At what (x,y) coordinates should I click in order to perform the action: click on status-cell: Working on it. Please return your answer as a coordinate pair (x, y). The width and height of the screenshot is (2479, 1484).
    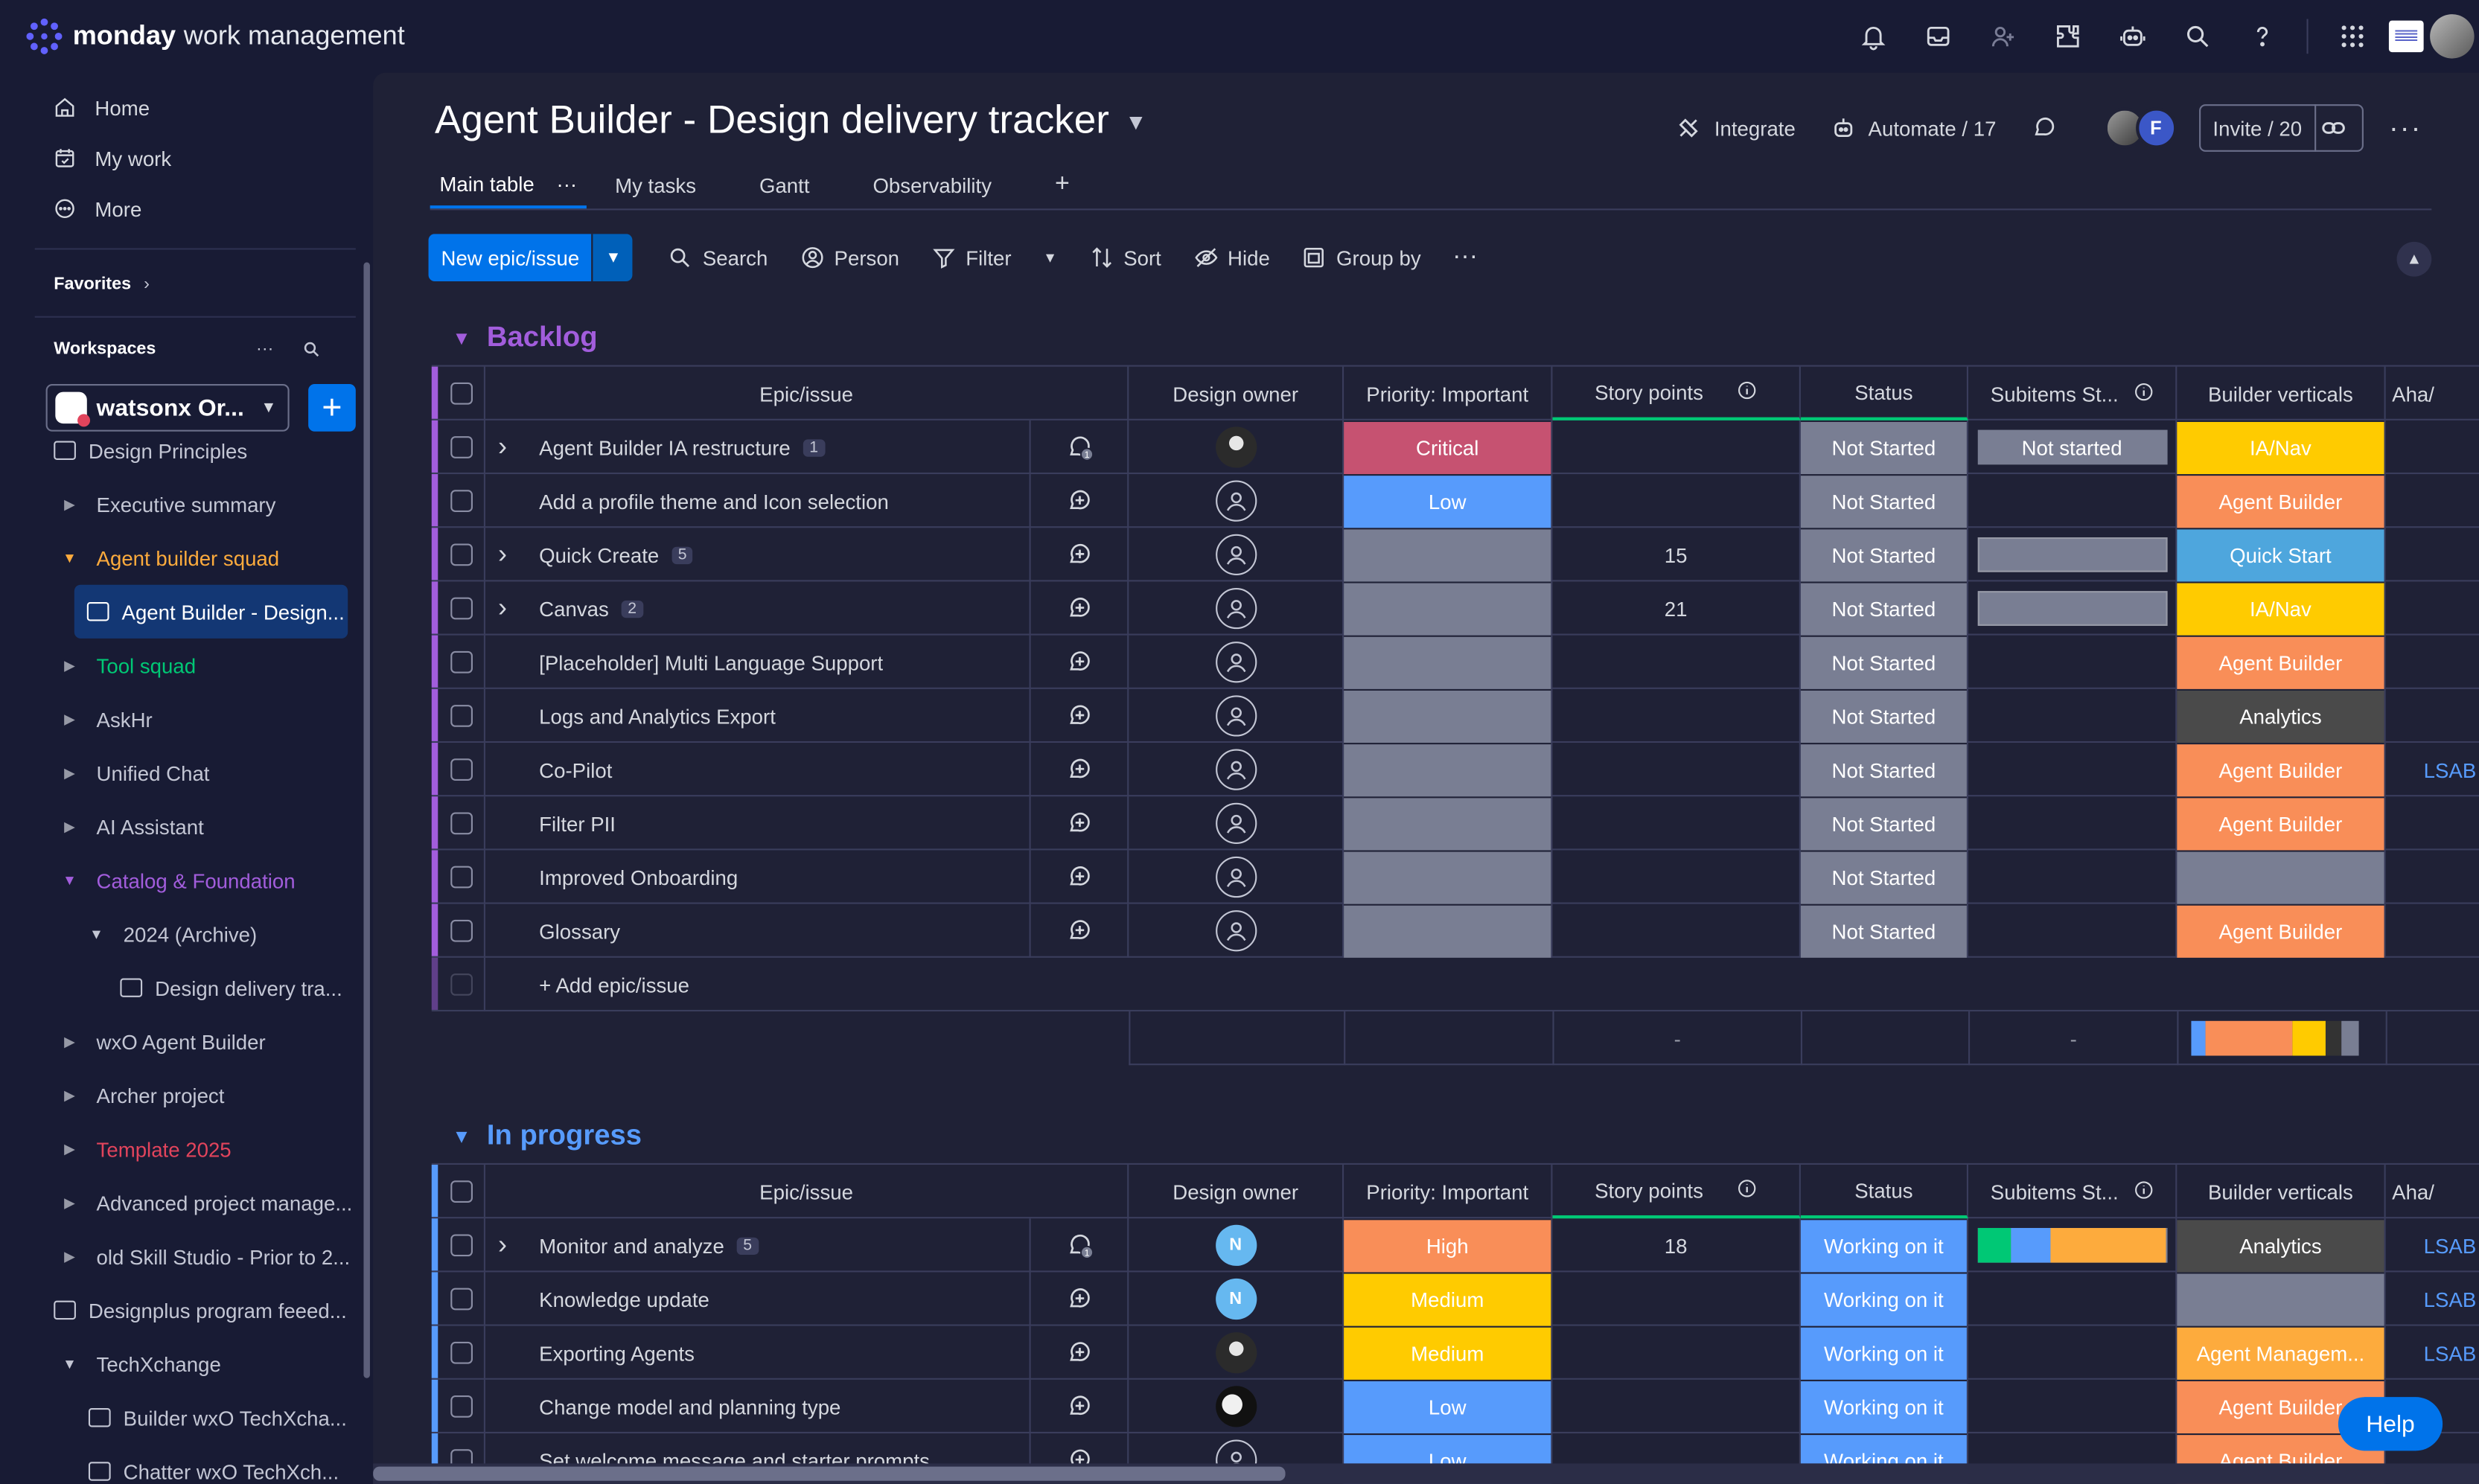
    Looking at the image, I should click on (1884, 1299).